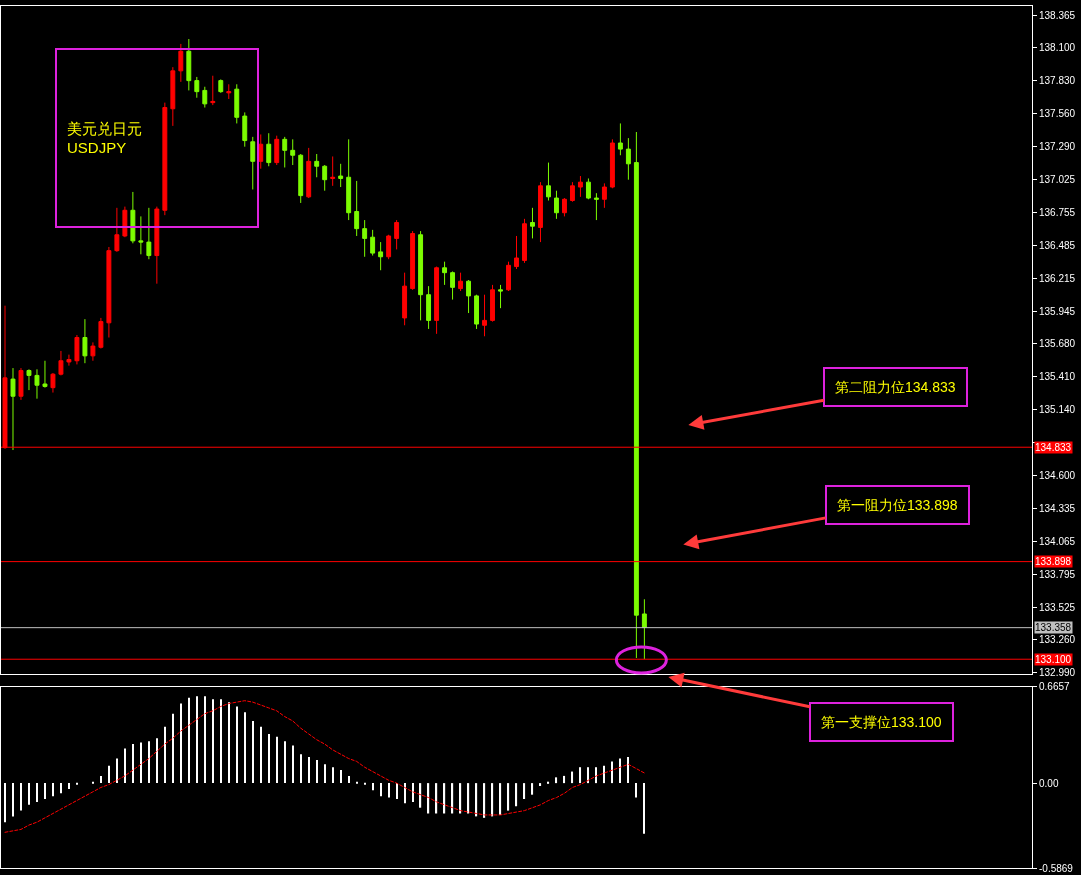 This screenshot has width=1081, height=875. I want to click on y-tick-label: 0.00, so click(1049, 783).